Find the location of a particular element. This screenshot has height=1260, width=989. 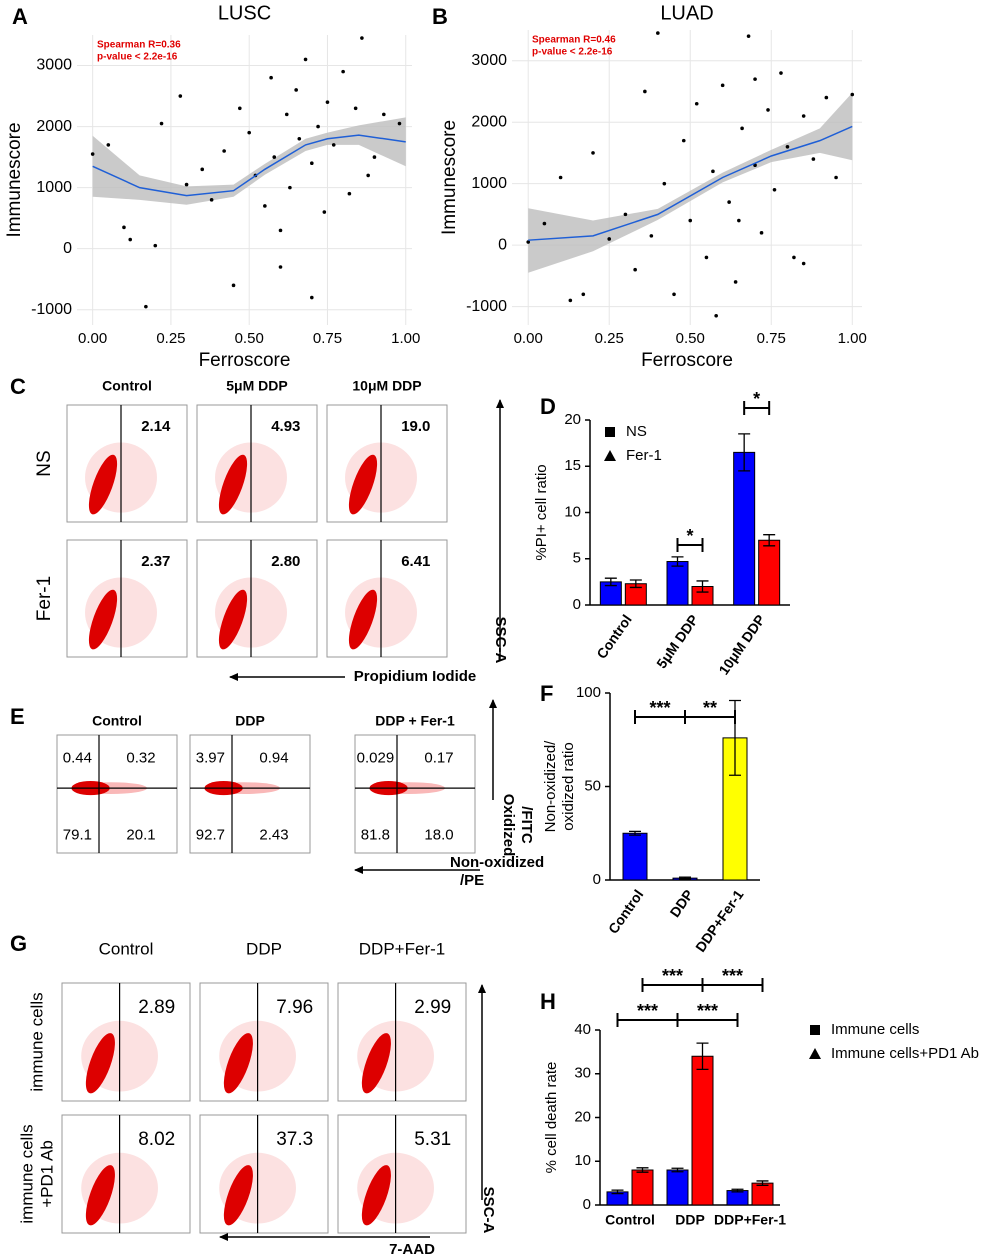

y-axis-title: Immunescore is located at coordinates (14, 179).